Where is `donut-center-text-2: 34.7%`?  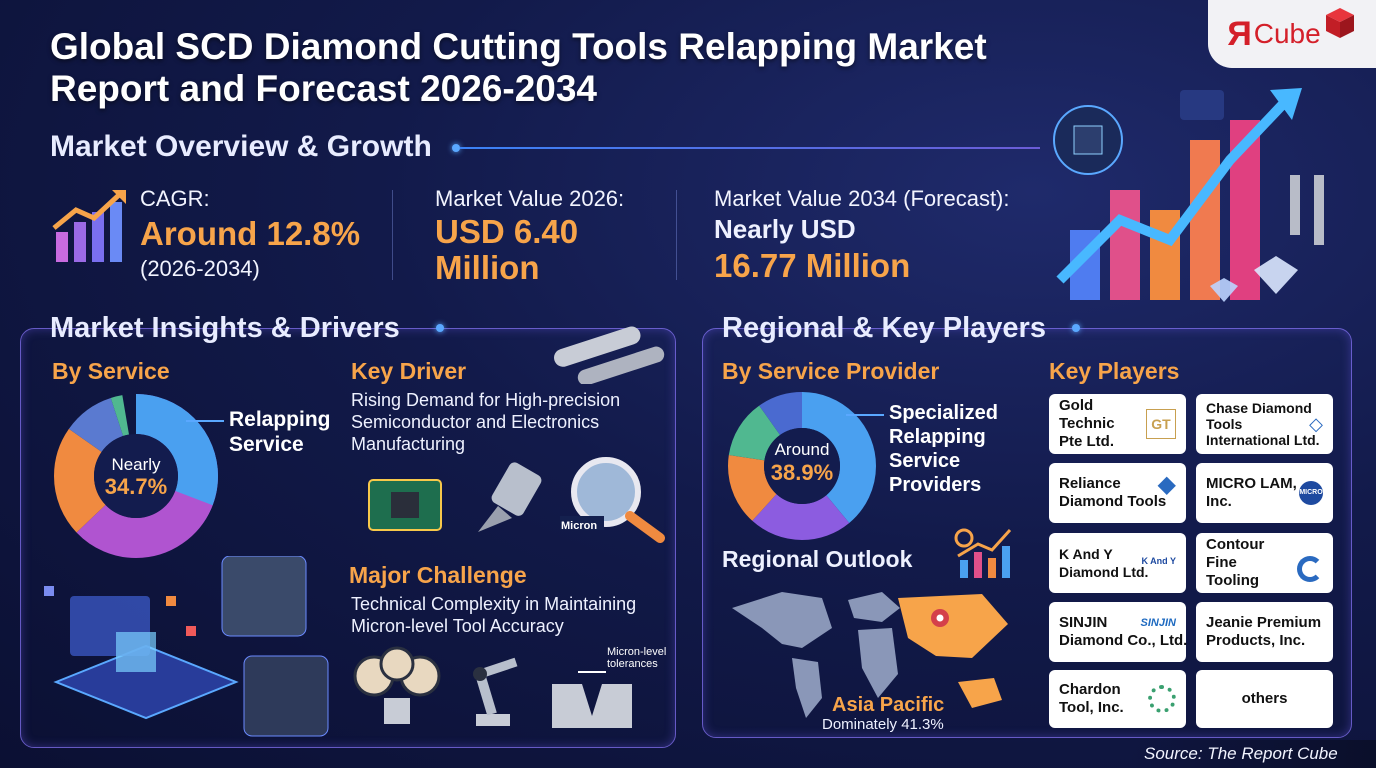
donut-center-text-2: 34.7% is located at coordinates (136, 486).